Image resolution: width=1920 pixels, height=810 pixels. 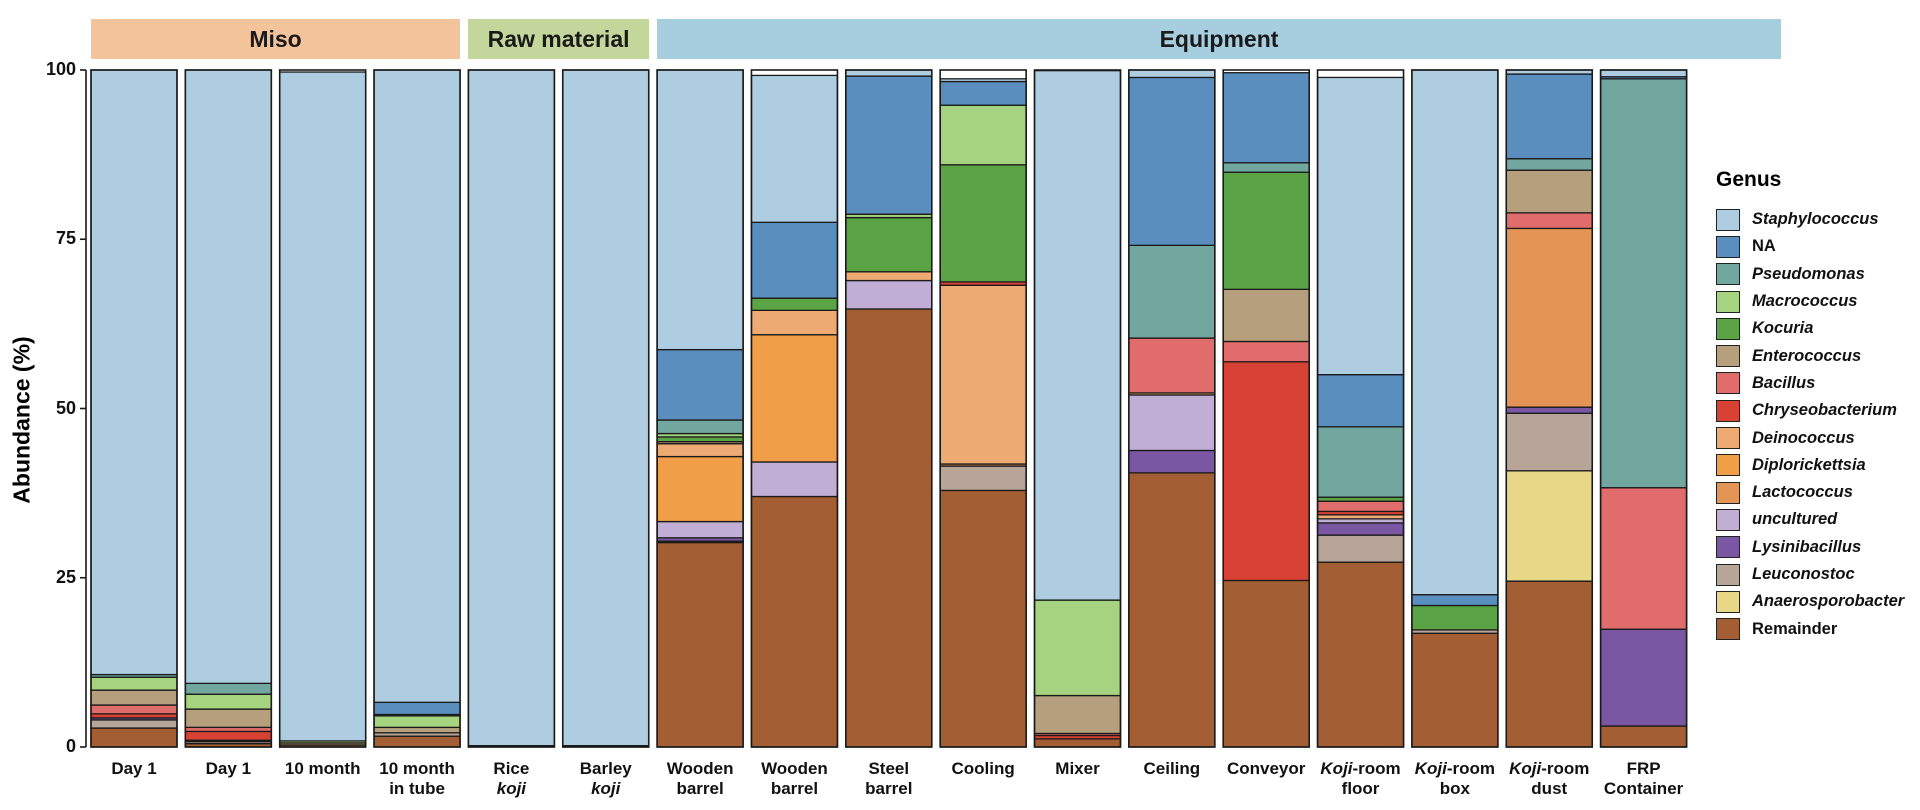 I want to click on legend-item: uncultured, so click(x=1810, y=519).